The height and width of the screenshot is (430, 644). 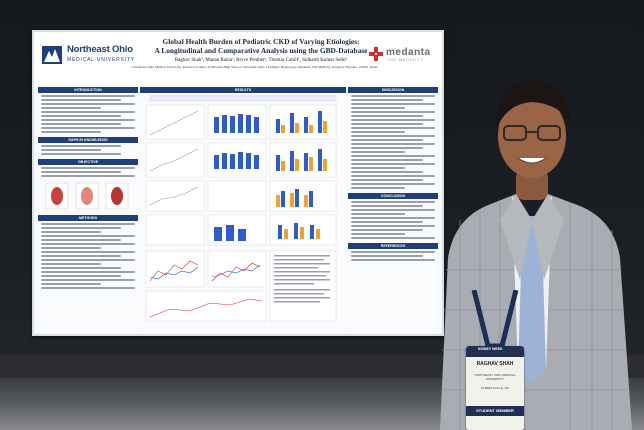 I want to click on university-subtitle: MEDICAL UNIVERSITY, so click(x=101, y=60).